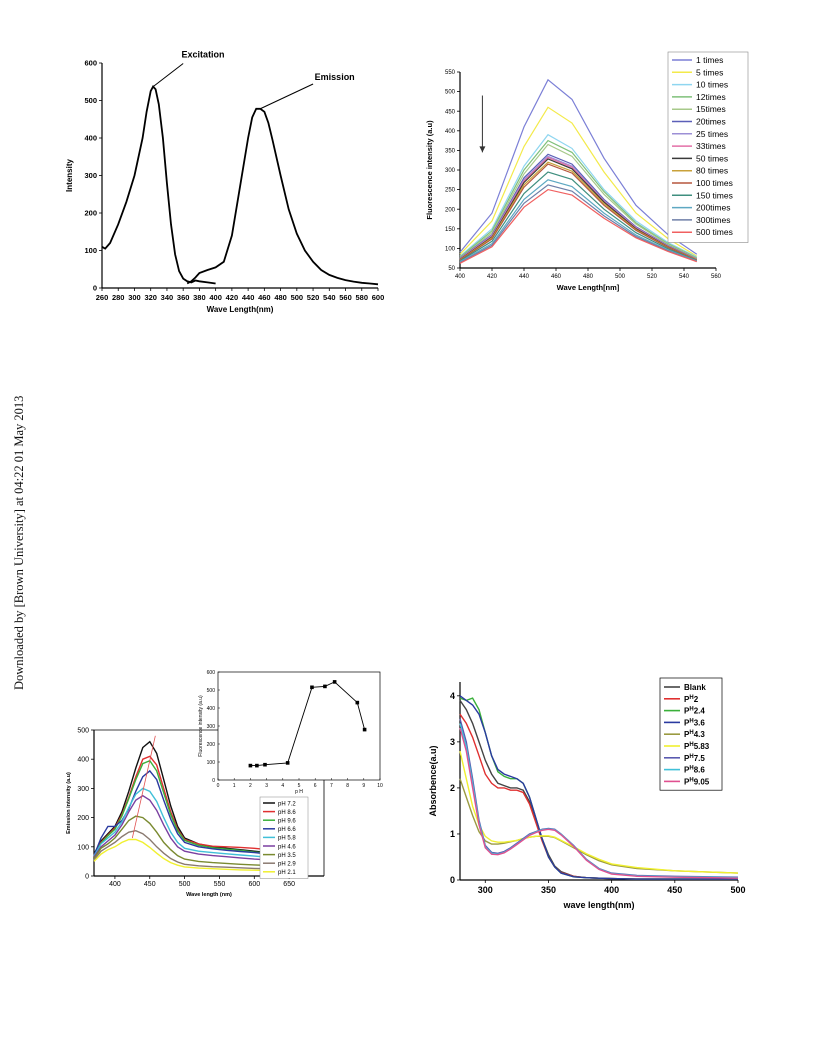  Describe the element at coordinates (287, 856) in the screenshot. I see `legend-label: pH 3.5` at that location.